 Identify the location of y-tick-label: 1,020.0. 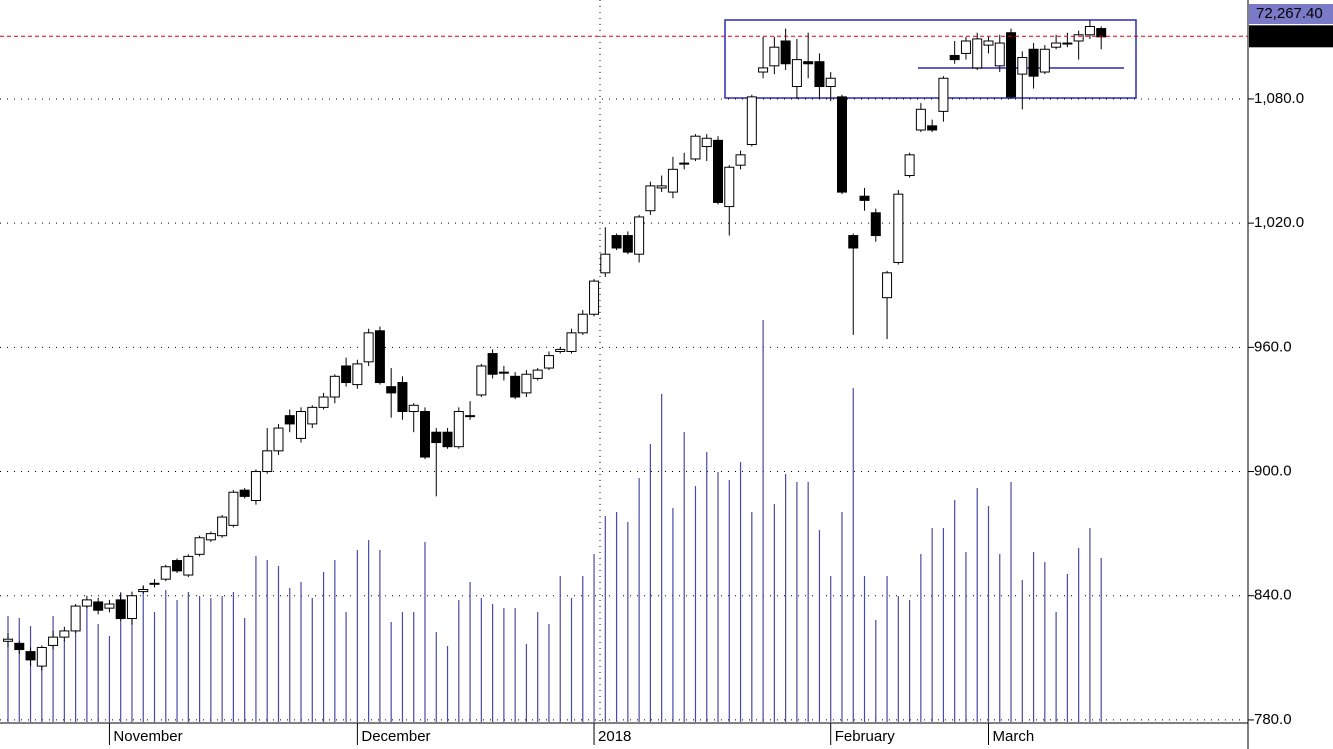
(1279, 222).